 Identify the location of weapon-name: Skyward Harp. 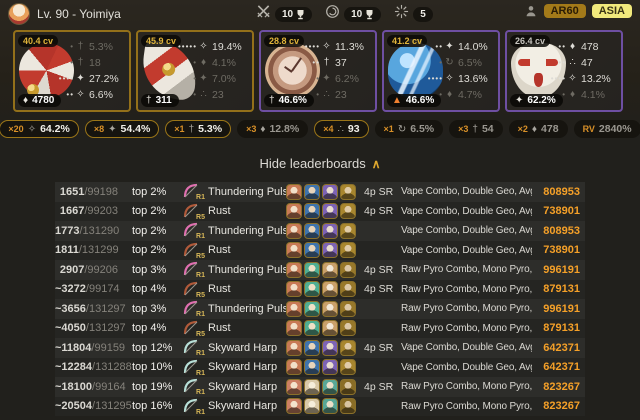
(243, 386).